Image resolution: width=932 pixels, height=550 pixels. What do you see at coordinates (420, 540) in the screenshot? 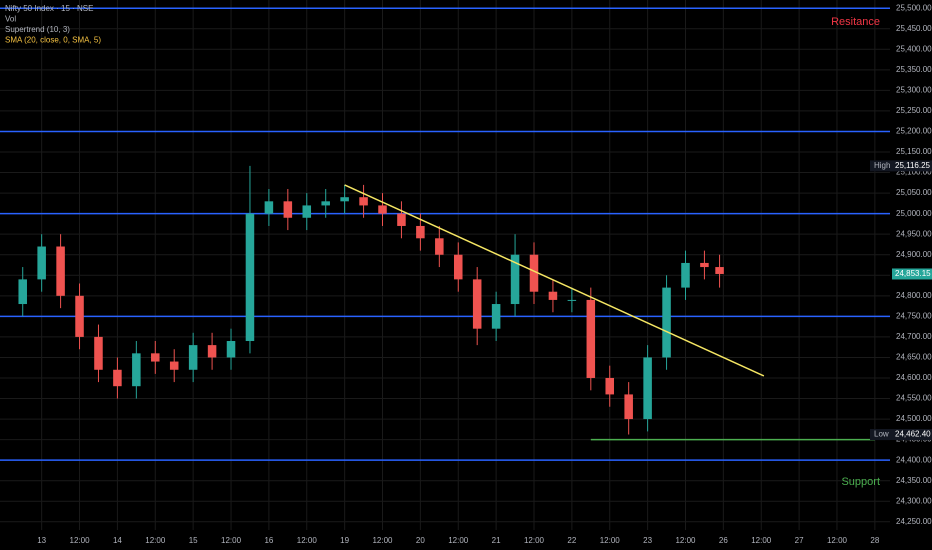
I see `x-tick-label: 20` at bounding box center [420, 540].